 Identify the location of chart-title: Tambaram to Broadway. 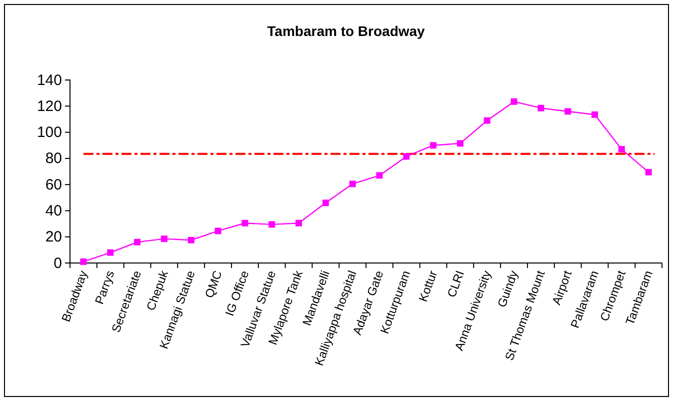
(346, 31).